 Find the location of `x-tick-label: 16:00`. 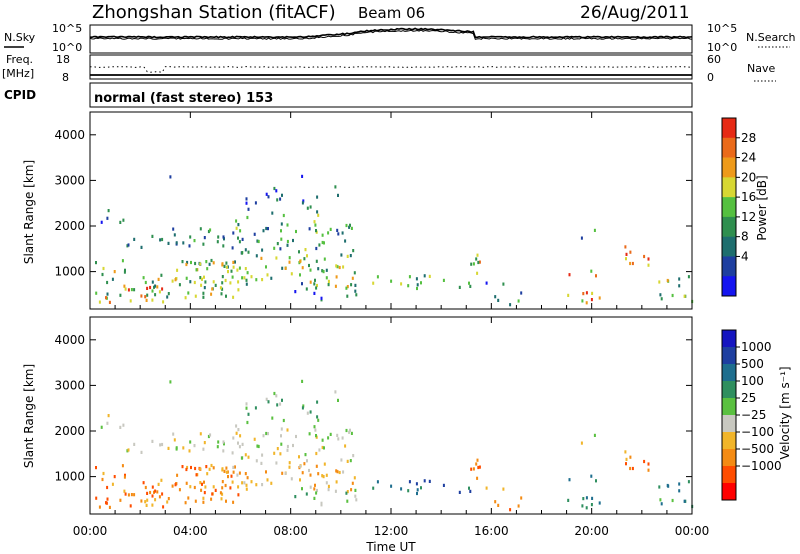

x-tick-label: 16:00 is located at coordinates (491, 531).